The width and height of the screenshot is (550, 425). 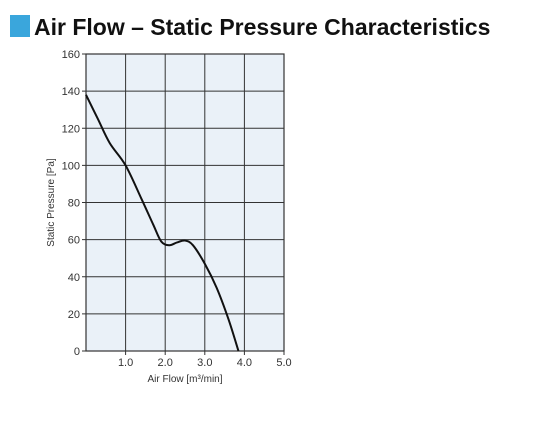 What do you see at coordinates (283, 363) in the screenshot?
I see `x-tick-label: 5.0` at bounding box center [283, 363].